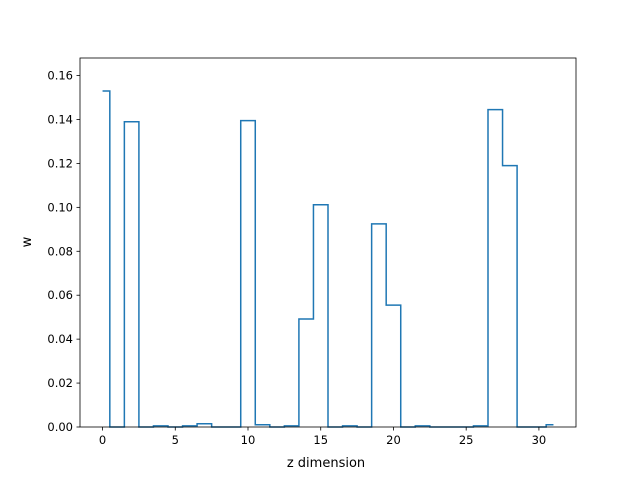  What do you see at coordinates (466, 440) in the screenshot?
I see `x-tick-label: 25` at bounding box center [466, 440].